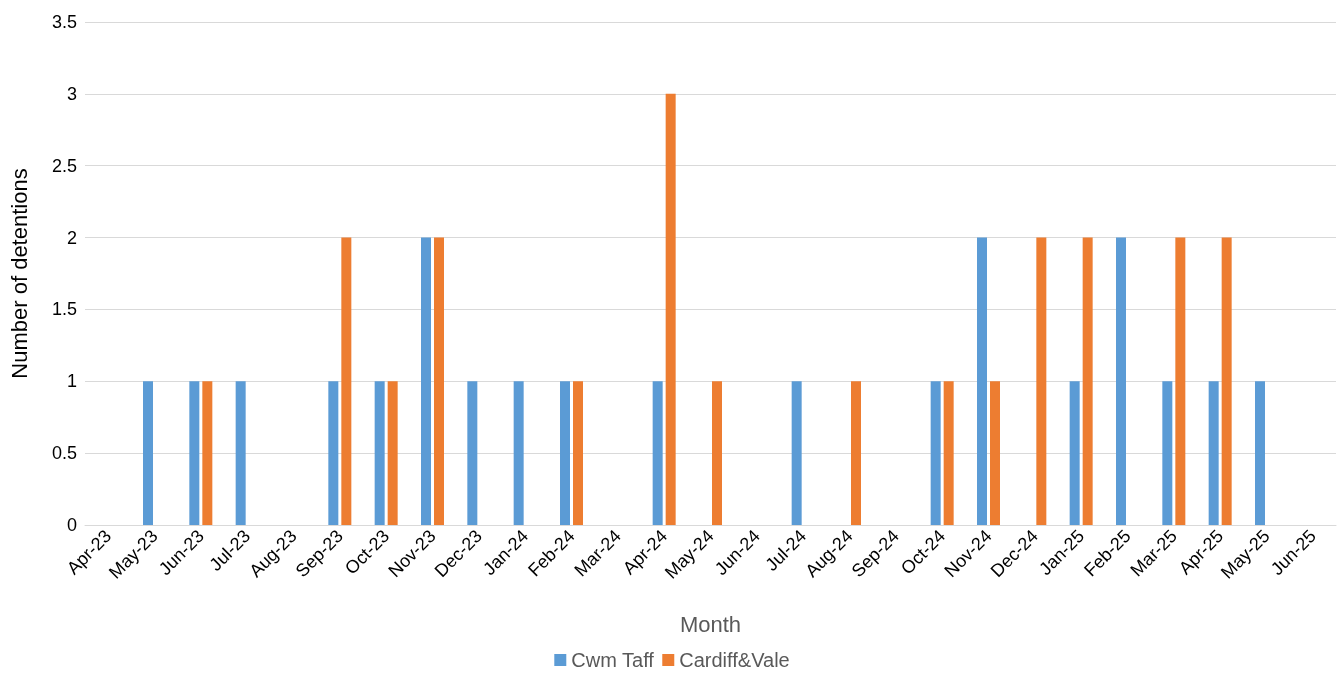  What do you see at coordinates (64, 309) in the screenshot?
I see `y-tick-label: 1.5` at bounding box center [64, 309].